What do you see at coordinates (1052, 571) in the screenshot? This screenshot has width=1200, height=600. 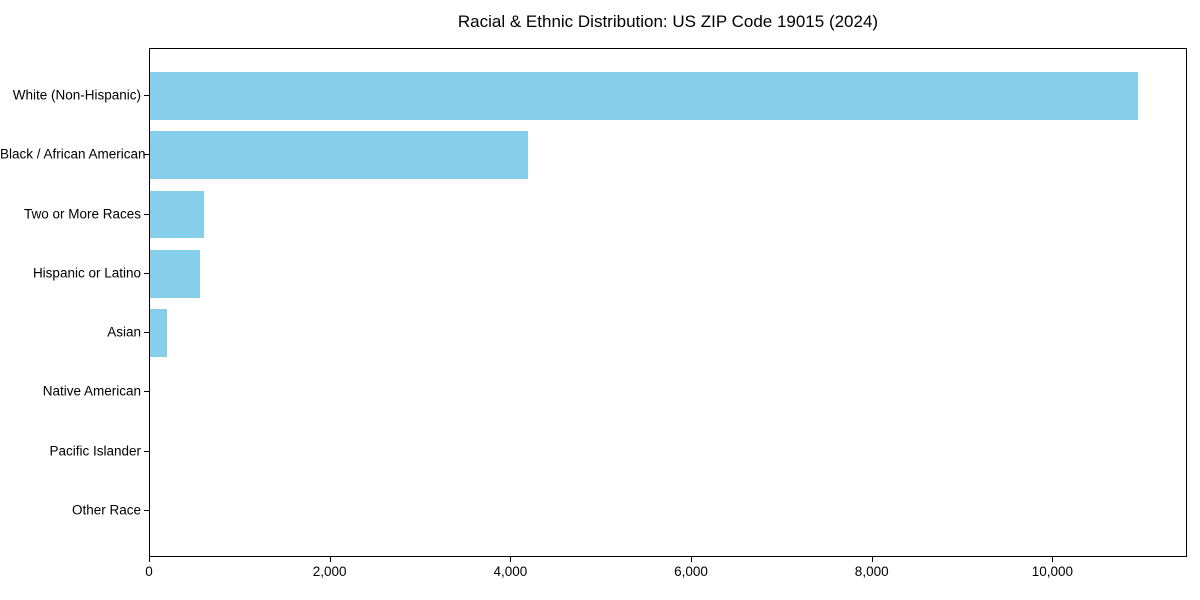 I see `x-tick-label: 10,000` at bounding box center [1052, 571].